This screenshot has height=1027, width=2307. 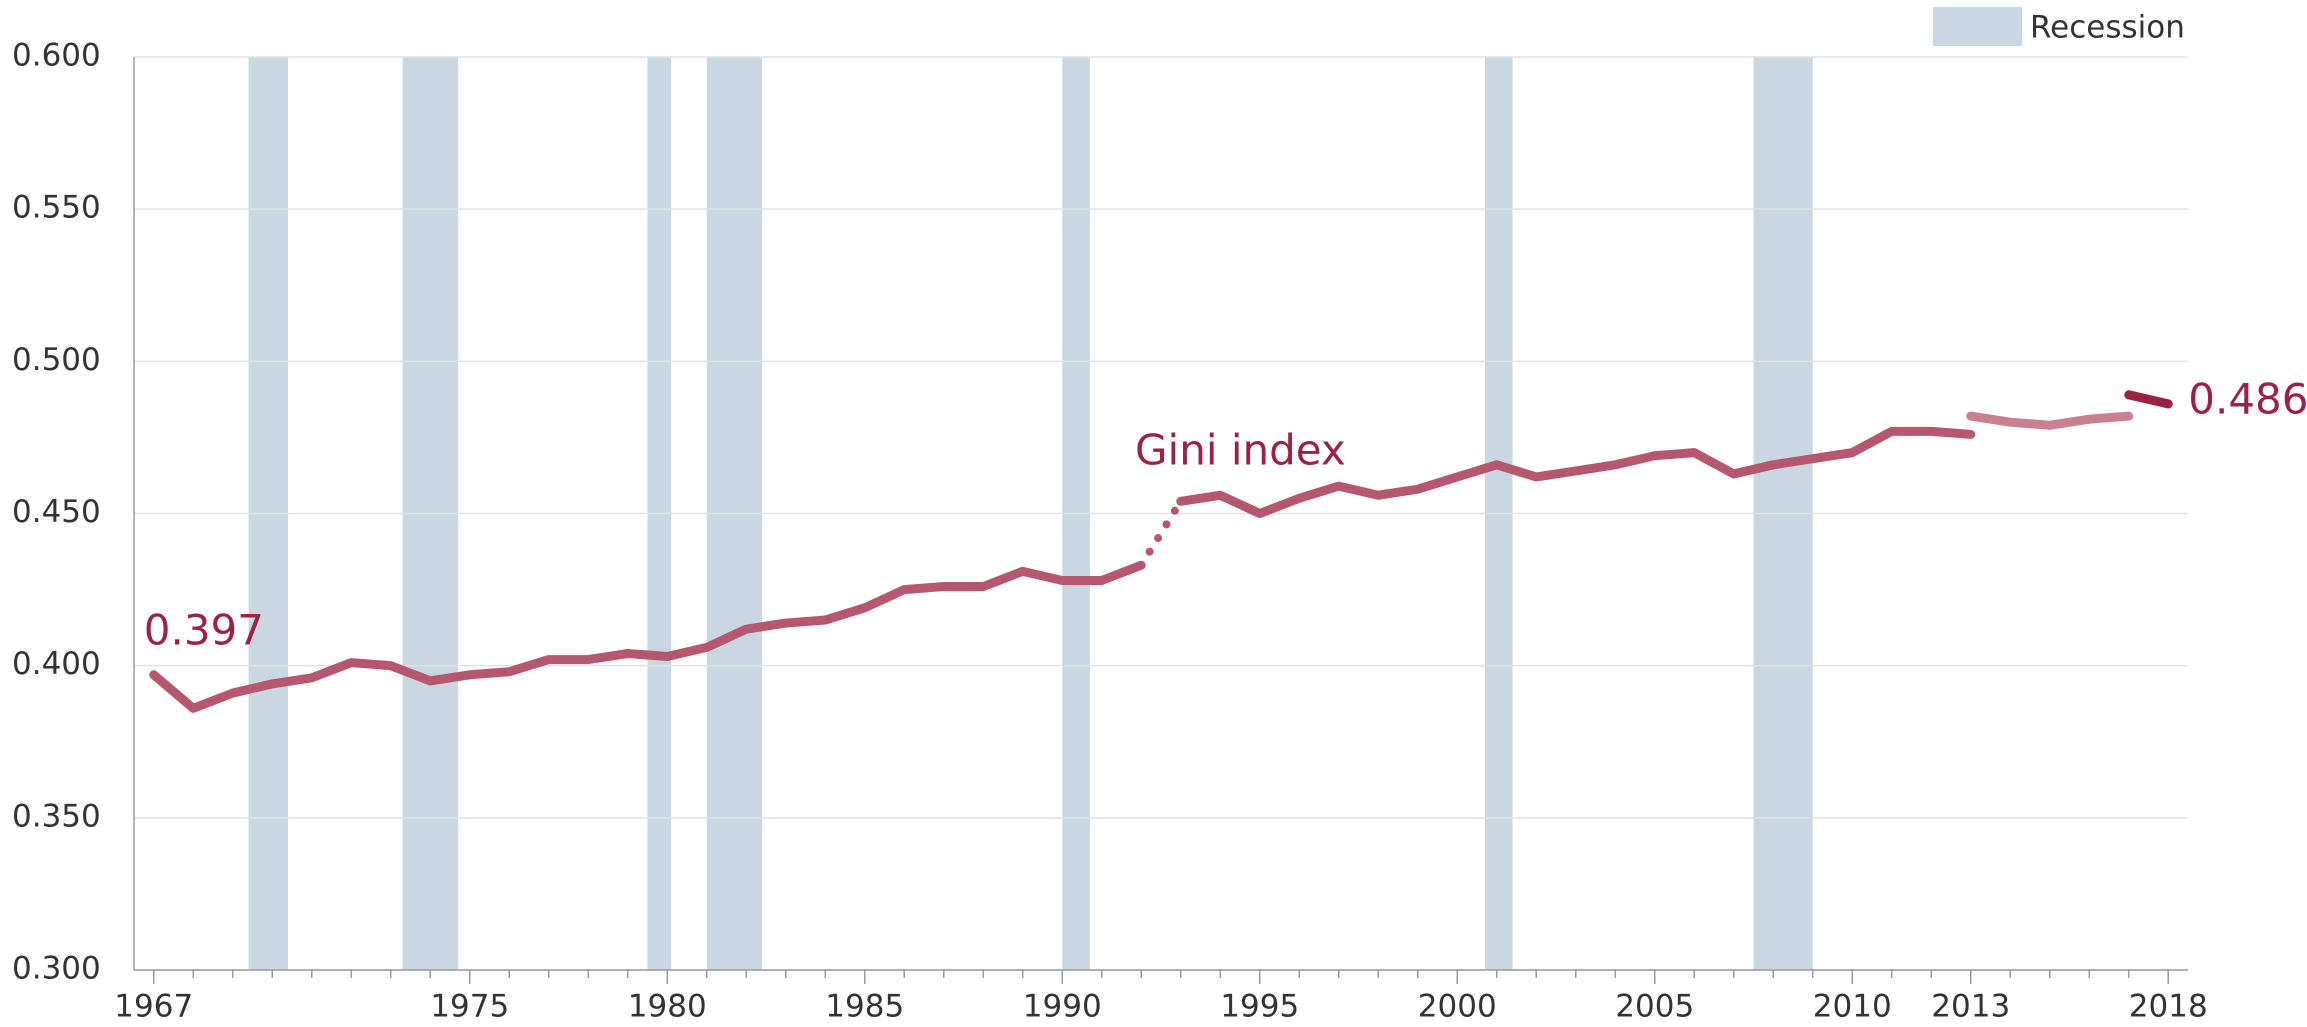 What do you see at coordinates (56, 360) in the screenshot?
I see `y-tick-label: 0.500` at bounding box center [56, 360].